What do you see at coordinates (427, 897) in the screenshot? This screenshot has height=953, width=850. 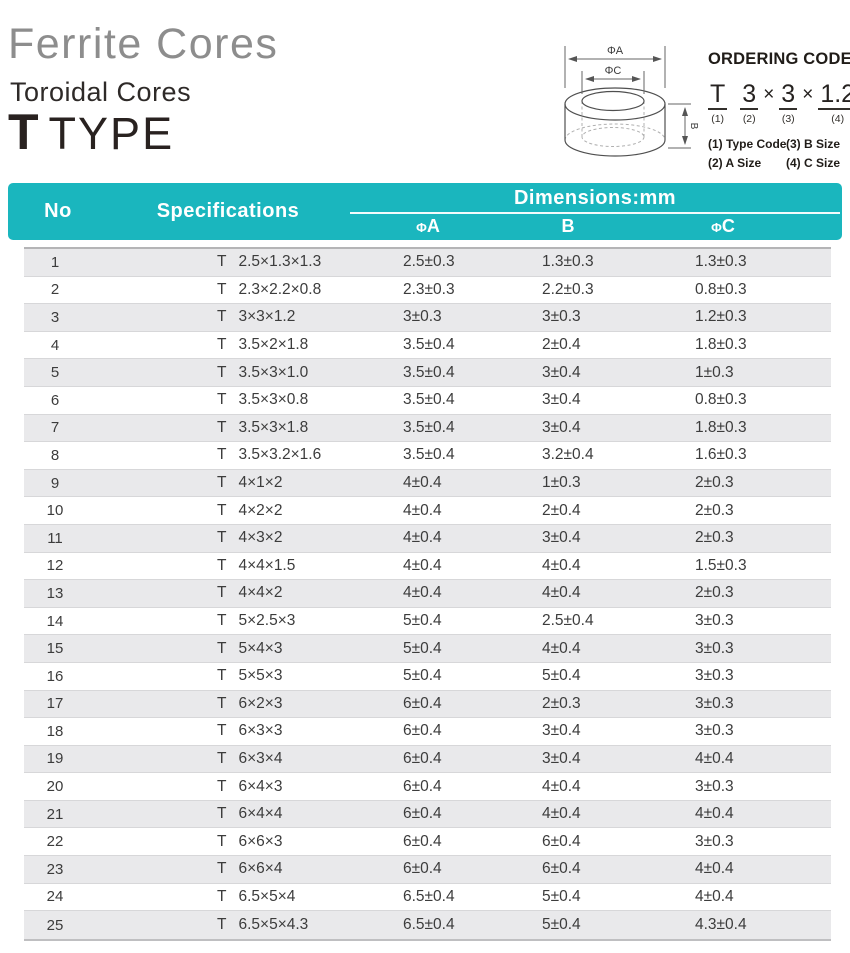 I see `table-row: 24 T 6.5×5×4 6.5±0.4 5±0.4 4±0.4` at bounding box center [427, 897].